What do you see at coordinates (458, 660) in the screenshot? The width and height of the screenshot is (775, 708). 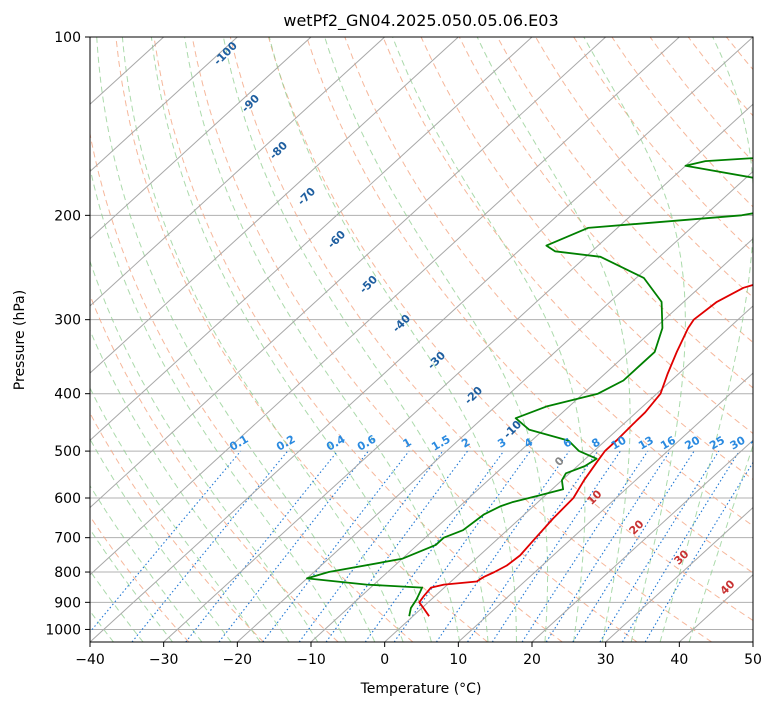 I see `x-tick-label: 10` at bounding box center [458, 660].